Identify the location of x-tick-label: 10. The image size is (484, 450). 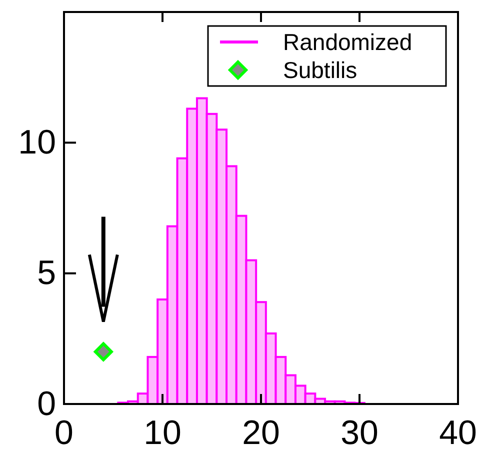
(163, 432).